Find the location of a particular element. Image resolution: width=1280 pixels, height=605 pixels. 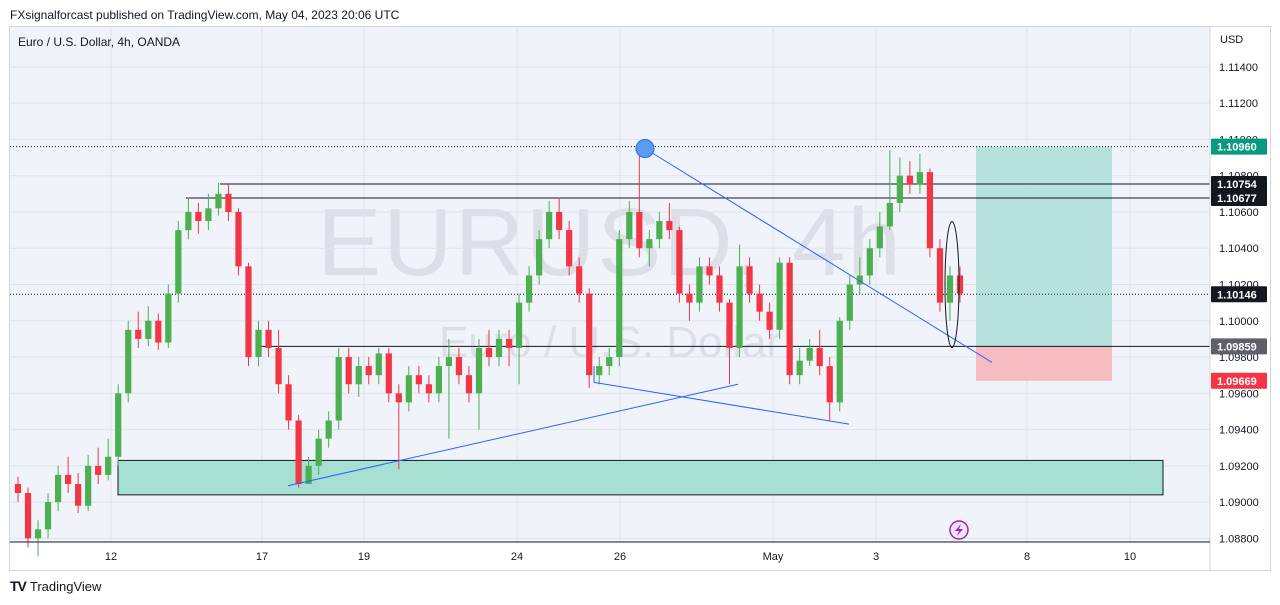

x-tick-label: 10 is located at coordinates (1130, 557).